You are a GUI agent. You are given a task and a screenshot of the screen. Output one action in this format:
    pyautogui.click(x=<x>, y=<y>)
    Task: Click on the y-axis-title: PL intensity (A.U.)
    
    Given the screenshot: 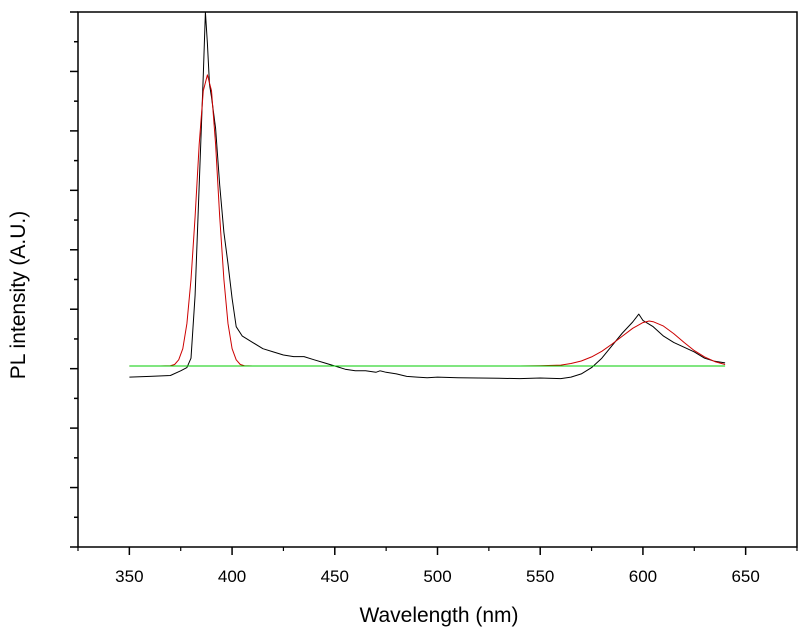 What is the action you would take?
    pyautogui.click(x=18, y=295)
    